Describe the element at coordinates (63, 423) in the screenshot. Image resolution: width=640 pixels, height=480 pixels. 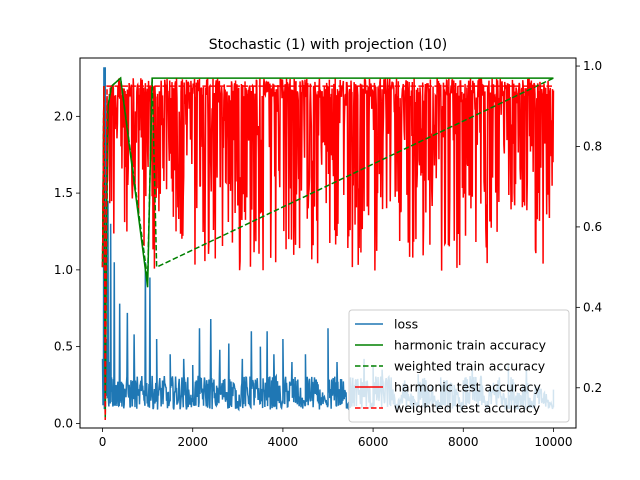
I see `y-left-tick-label: 0.0` at that location.